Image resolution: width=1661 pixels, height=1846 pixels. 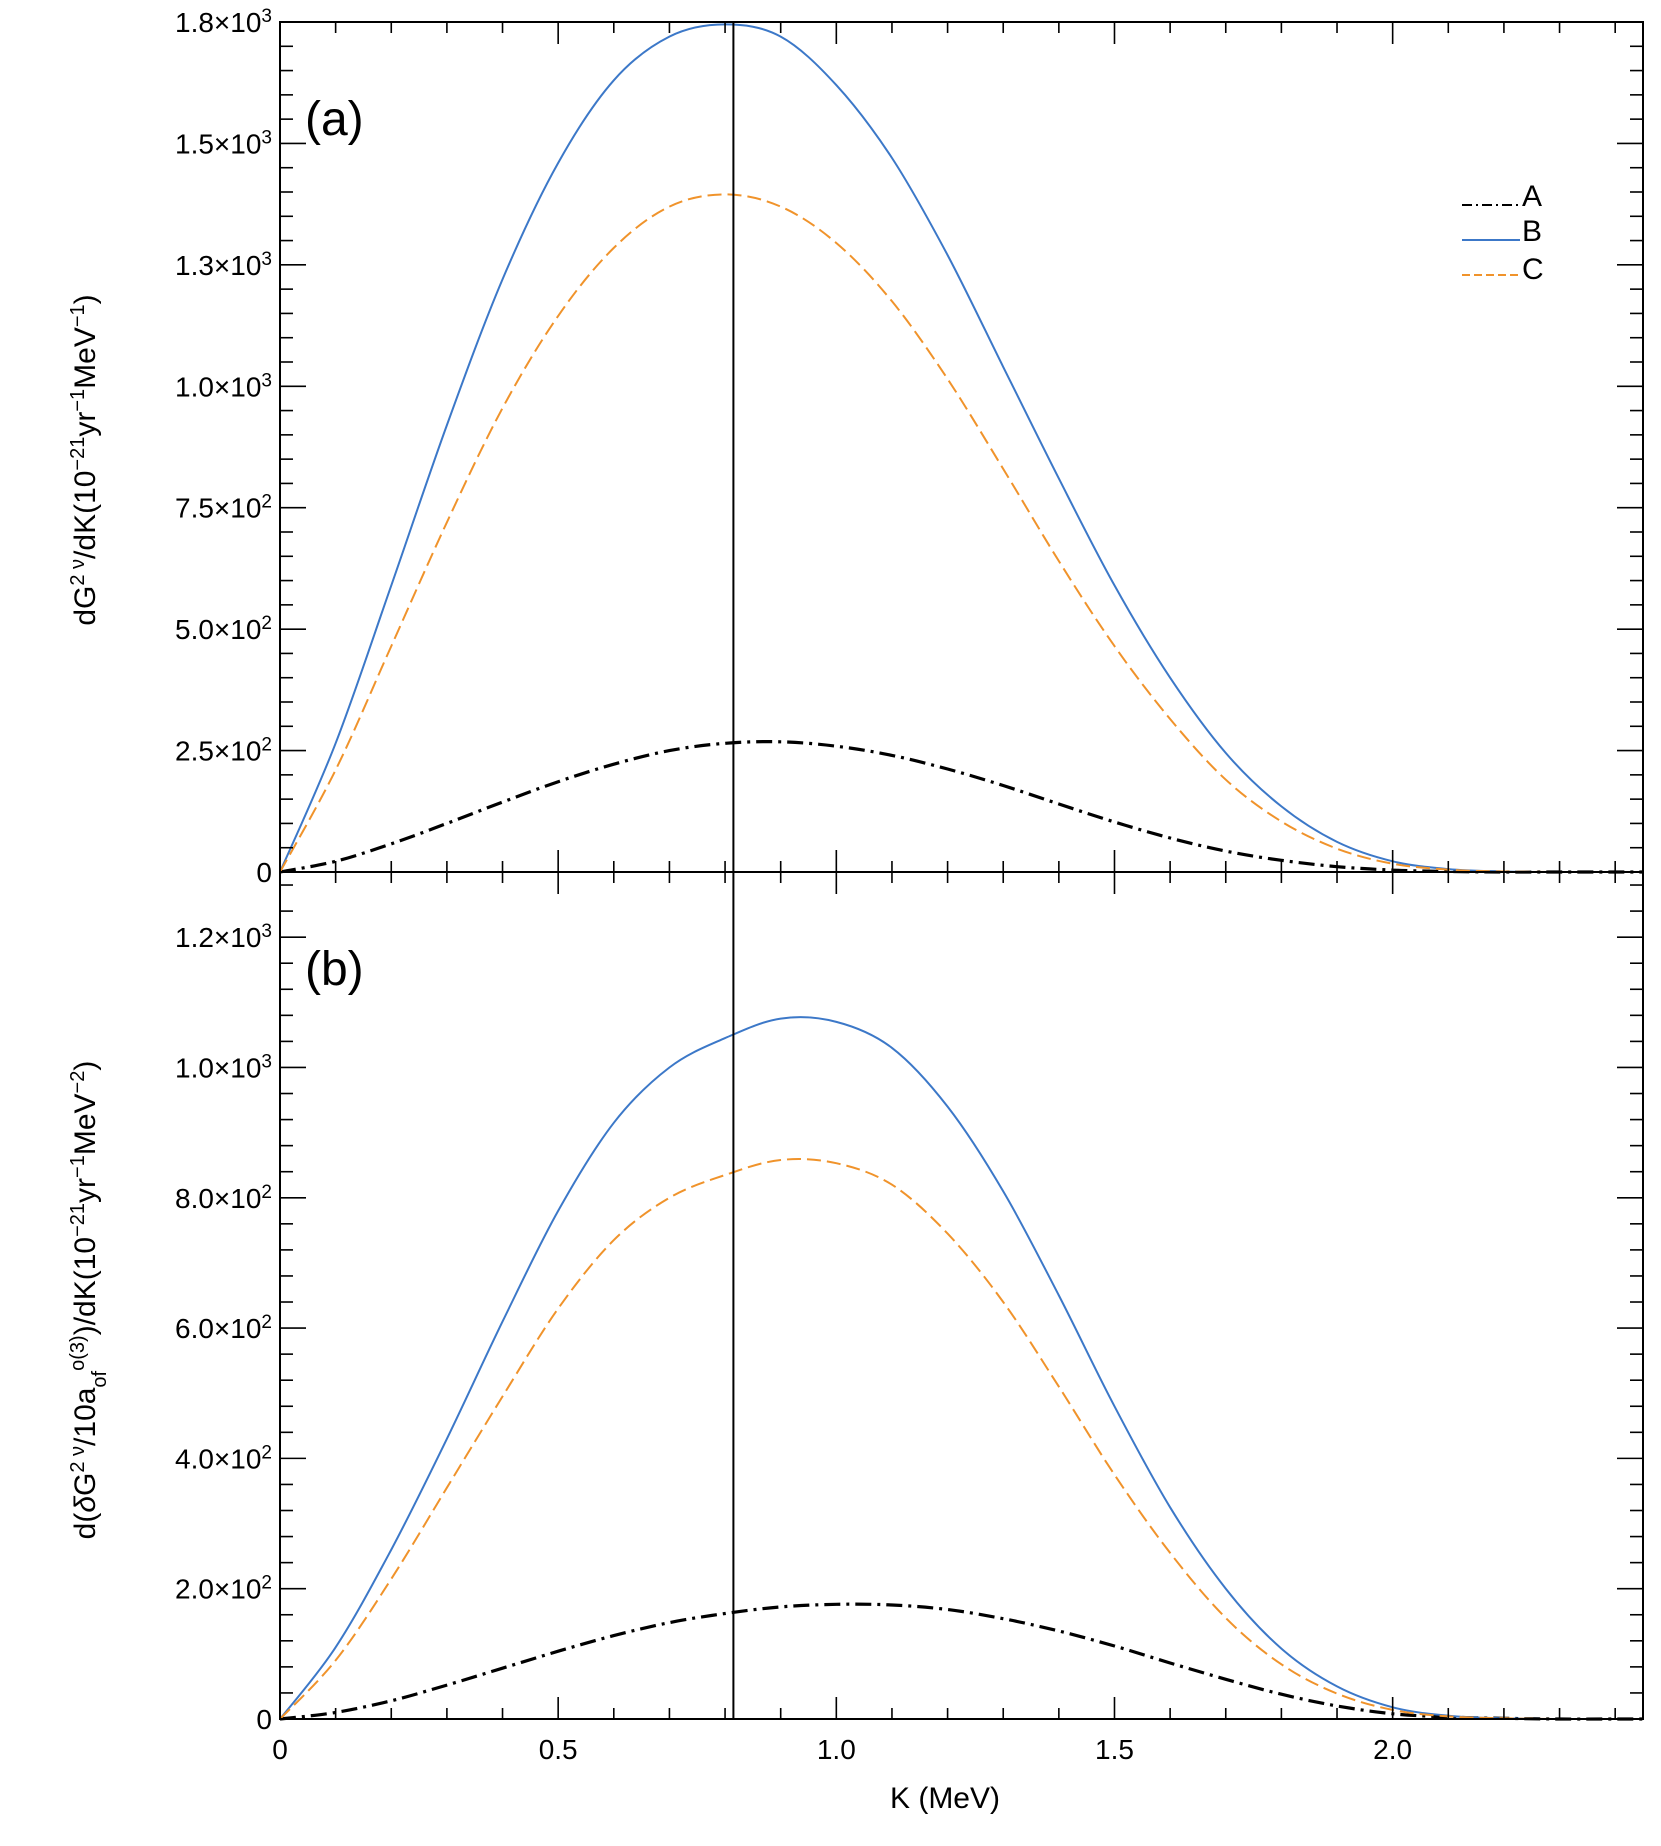 What do you see at coordinates (1532, 231) in the screenshot?
I see `legend-label-b: B` at bounding box center [1532, 231].